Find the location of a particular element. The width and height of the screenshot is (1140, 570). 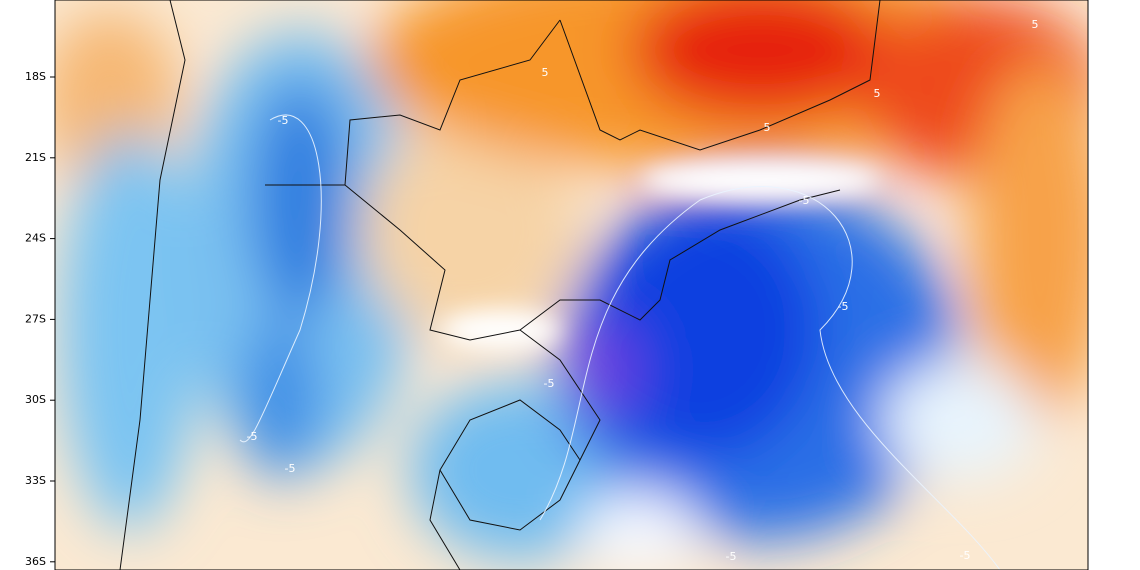

latitude-label: 33S is located at coordinates (35, 480).